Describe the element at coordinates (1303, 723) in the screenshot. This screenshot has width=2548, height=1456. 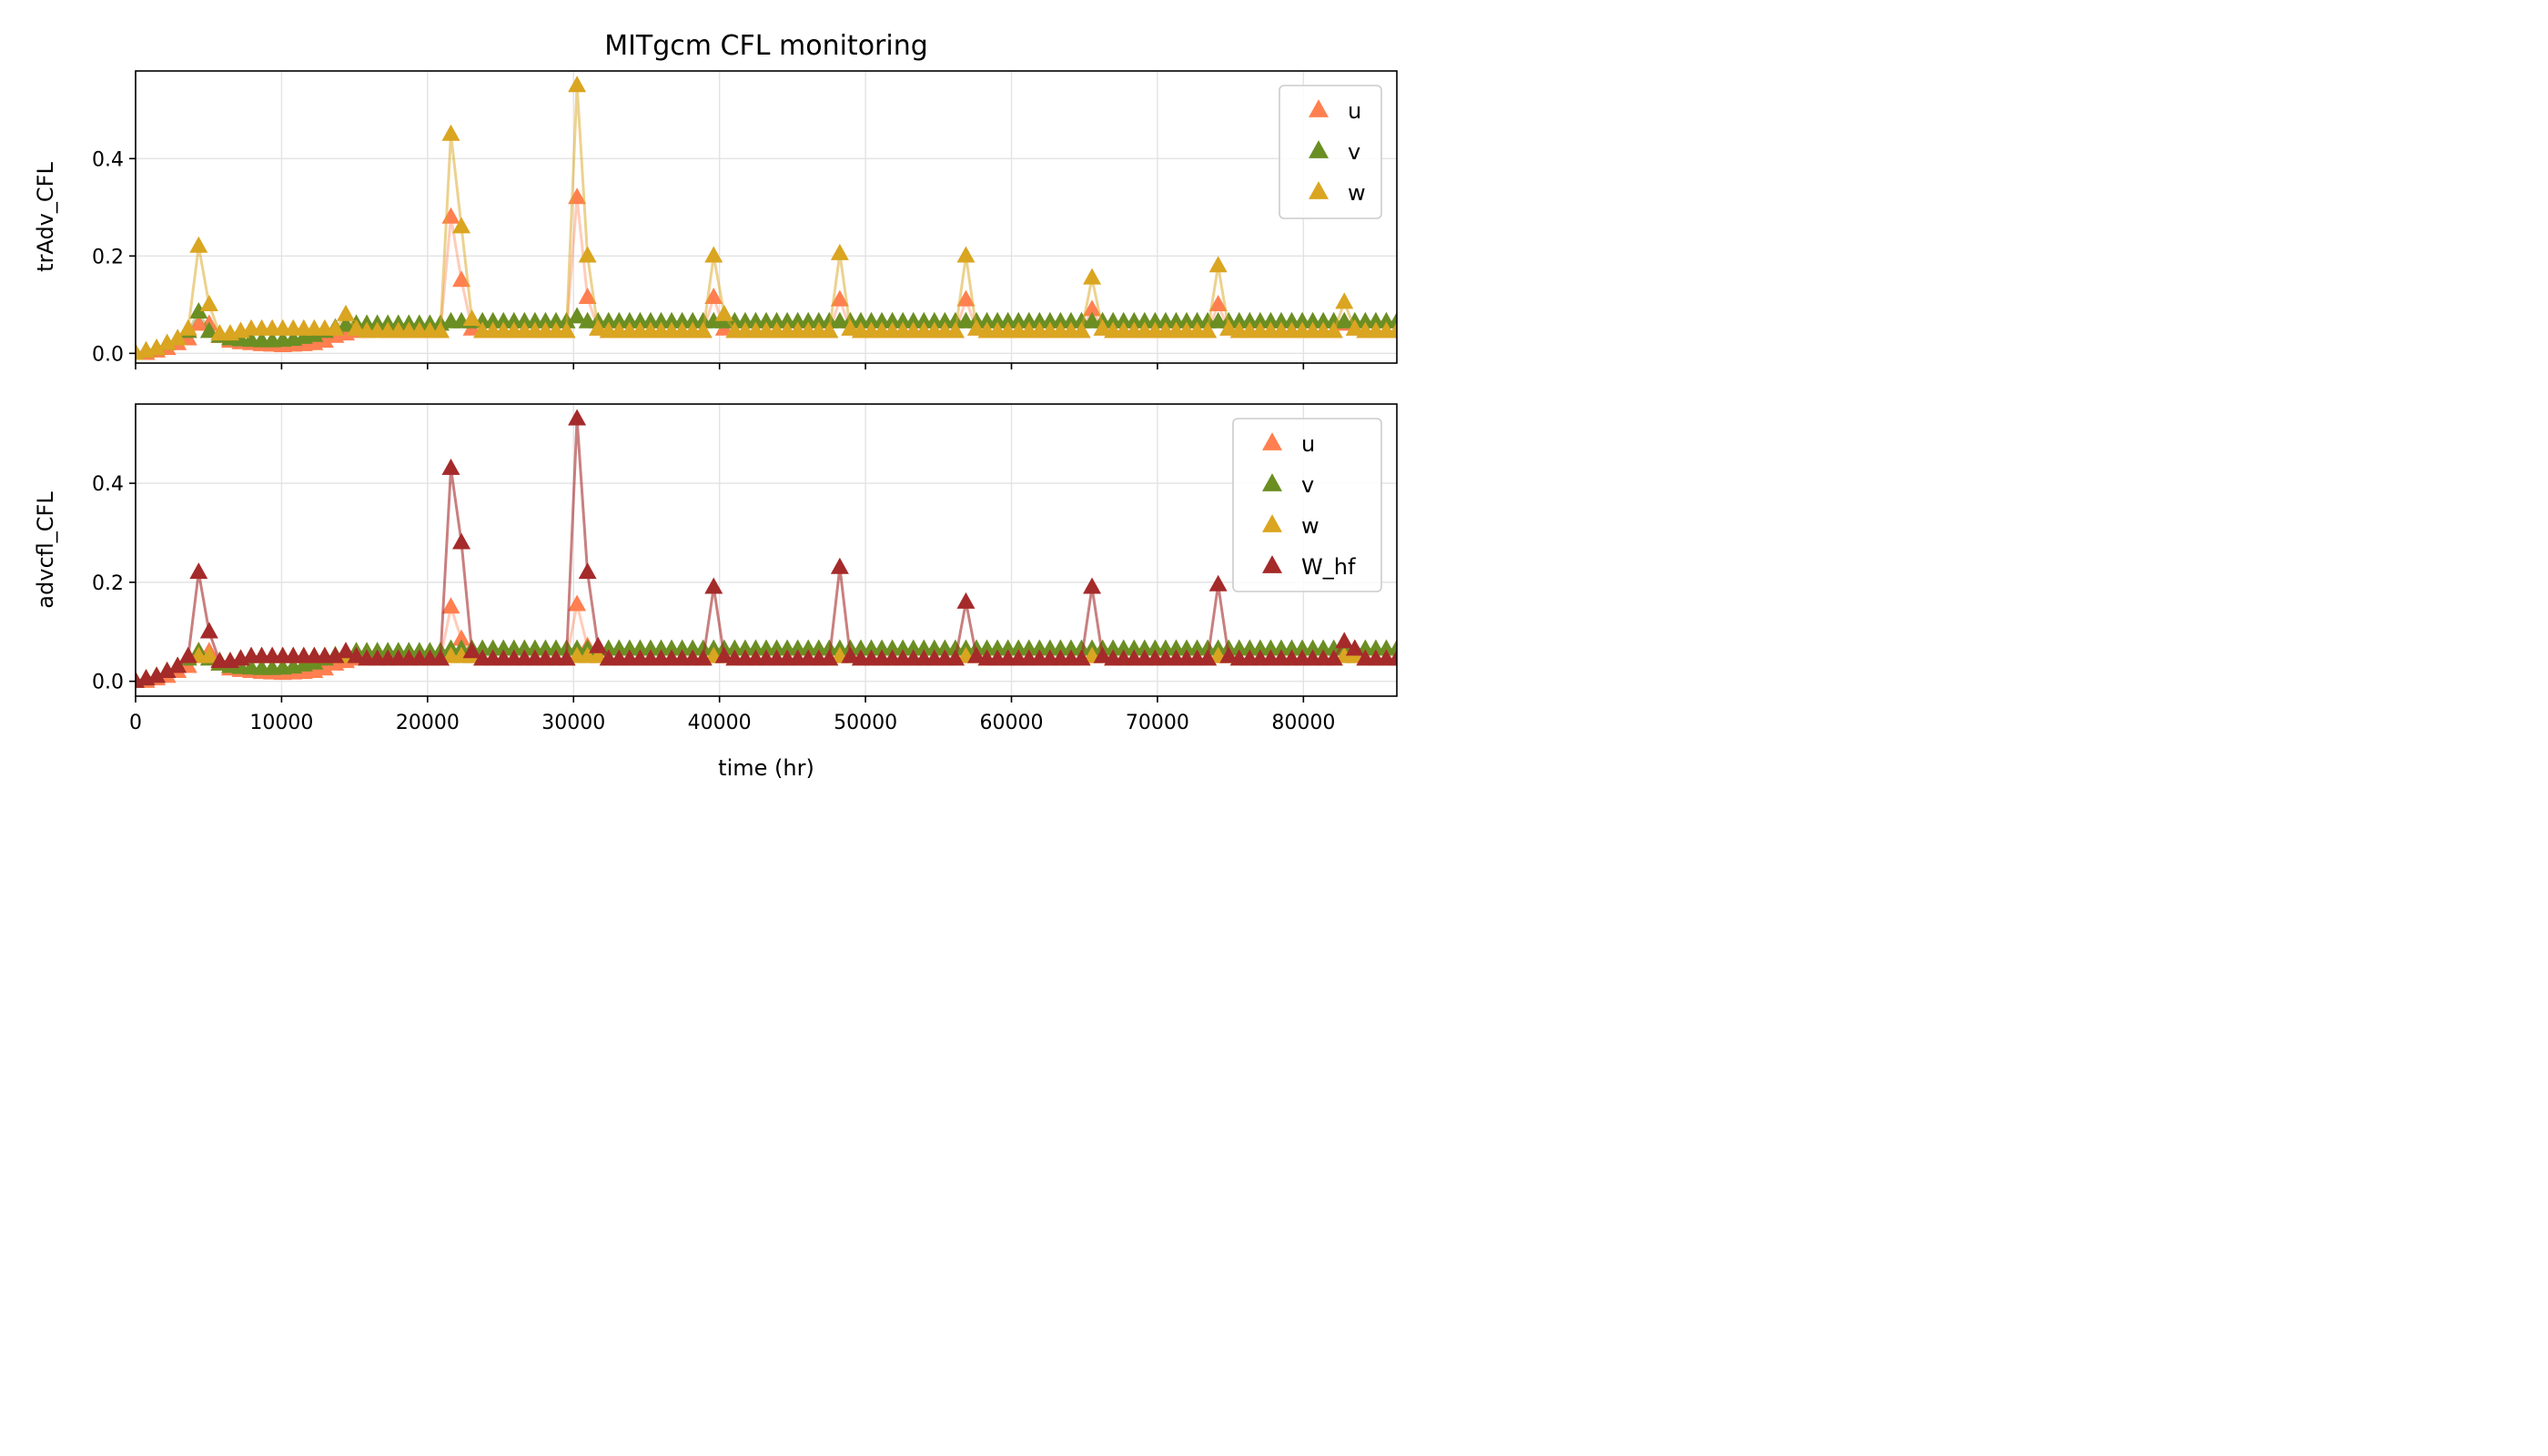
I see `x-tick-label: 80000` at that location.